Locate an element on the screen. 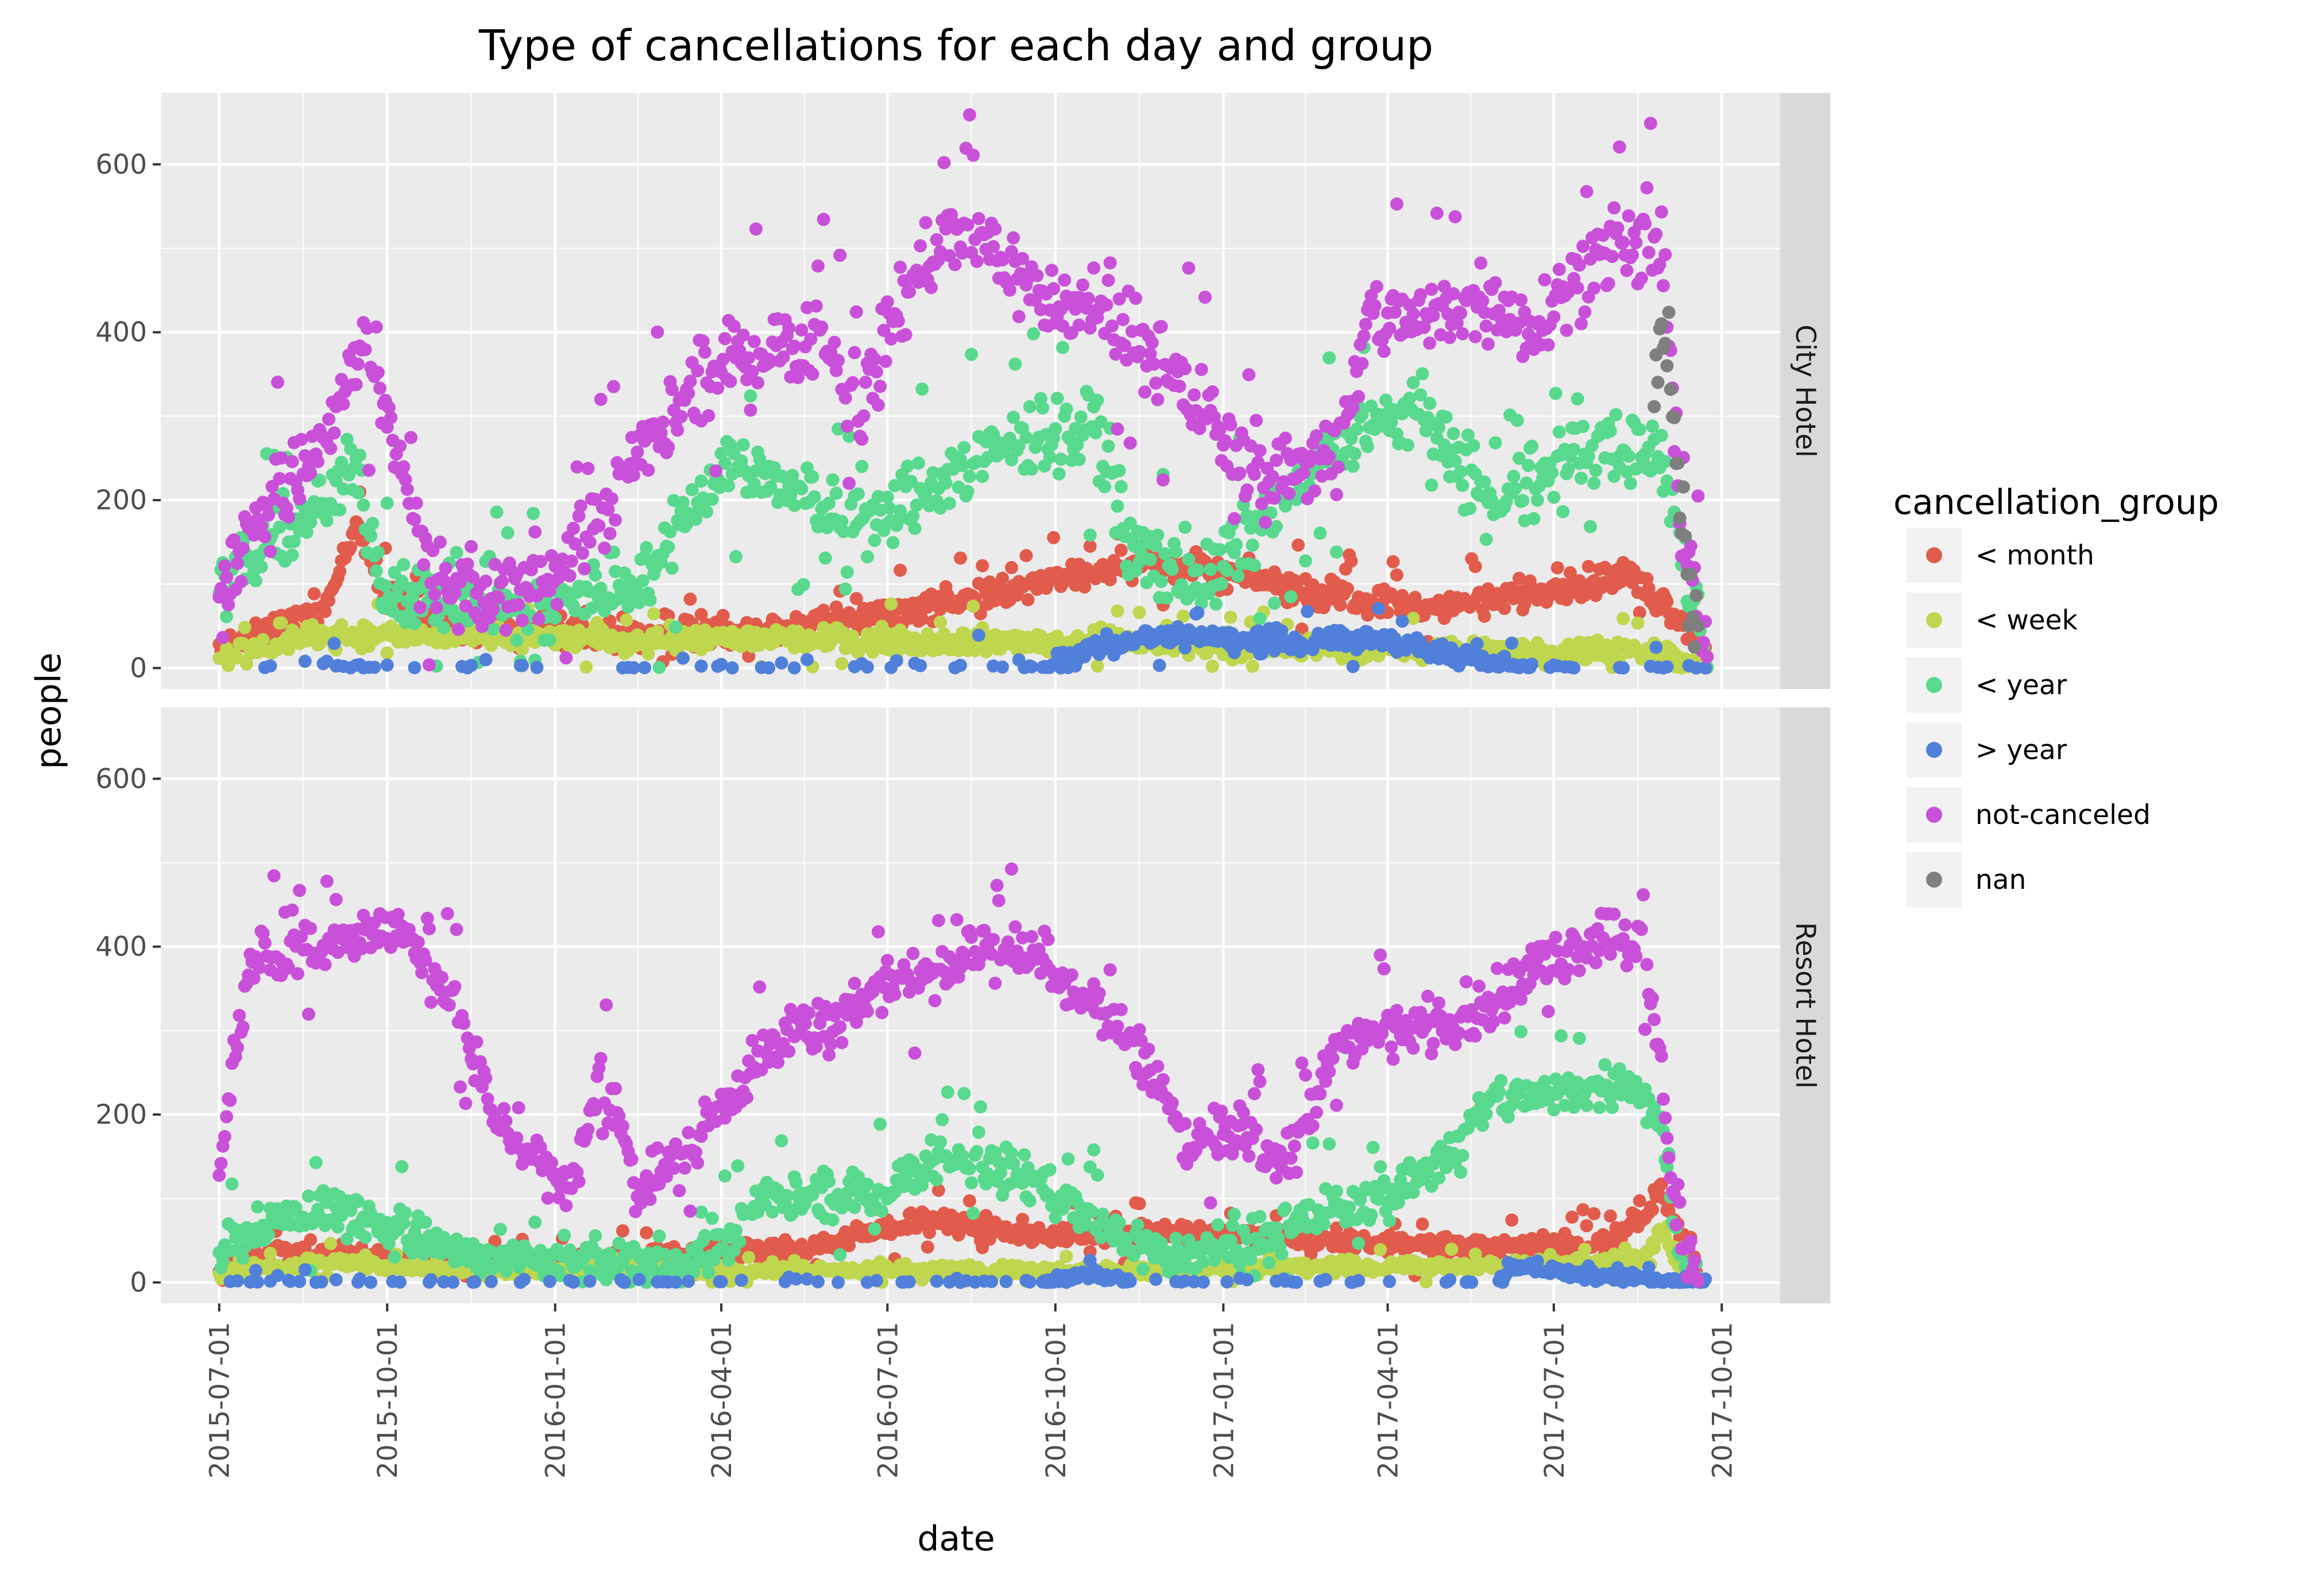 Image resolution: width=2324 pixels, height=1571 pixels. facet-strip-label: City Hotel is located at coordinates (1805, 391).